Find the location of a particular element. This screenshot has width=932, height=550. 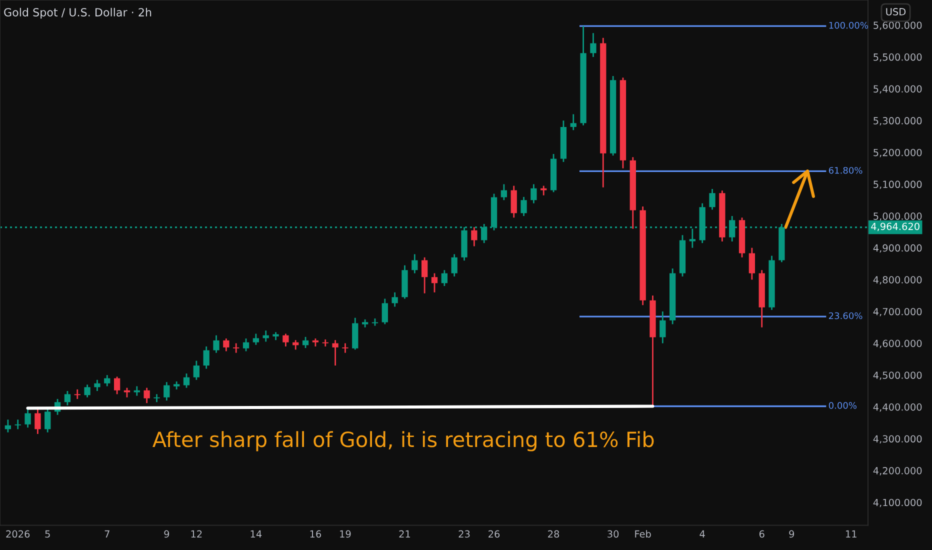

x-tick-label: 7 is located at coordinates (107, 534).